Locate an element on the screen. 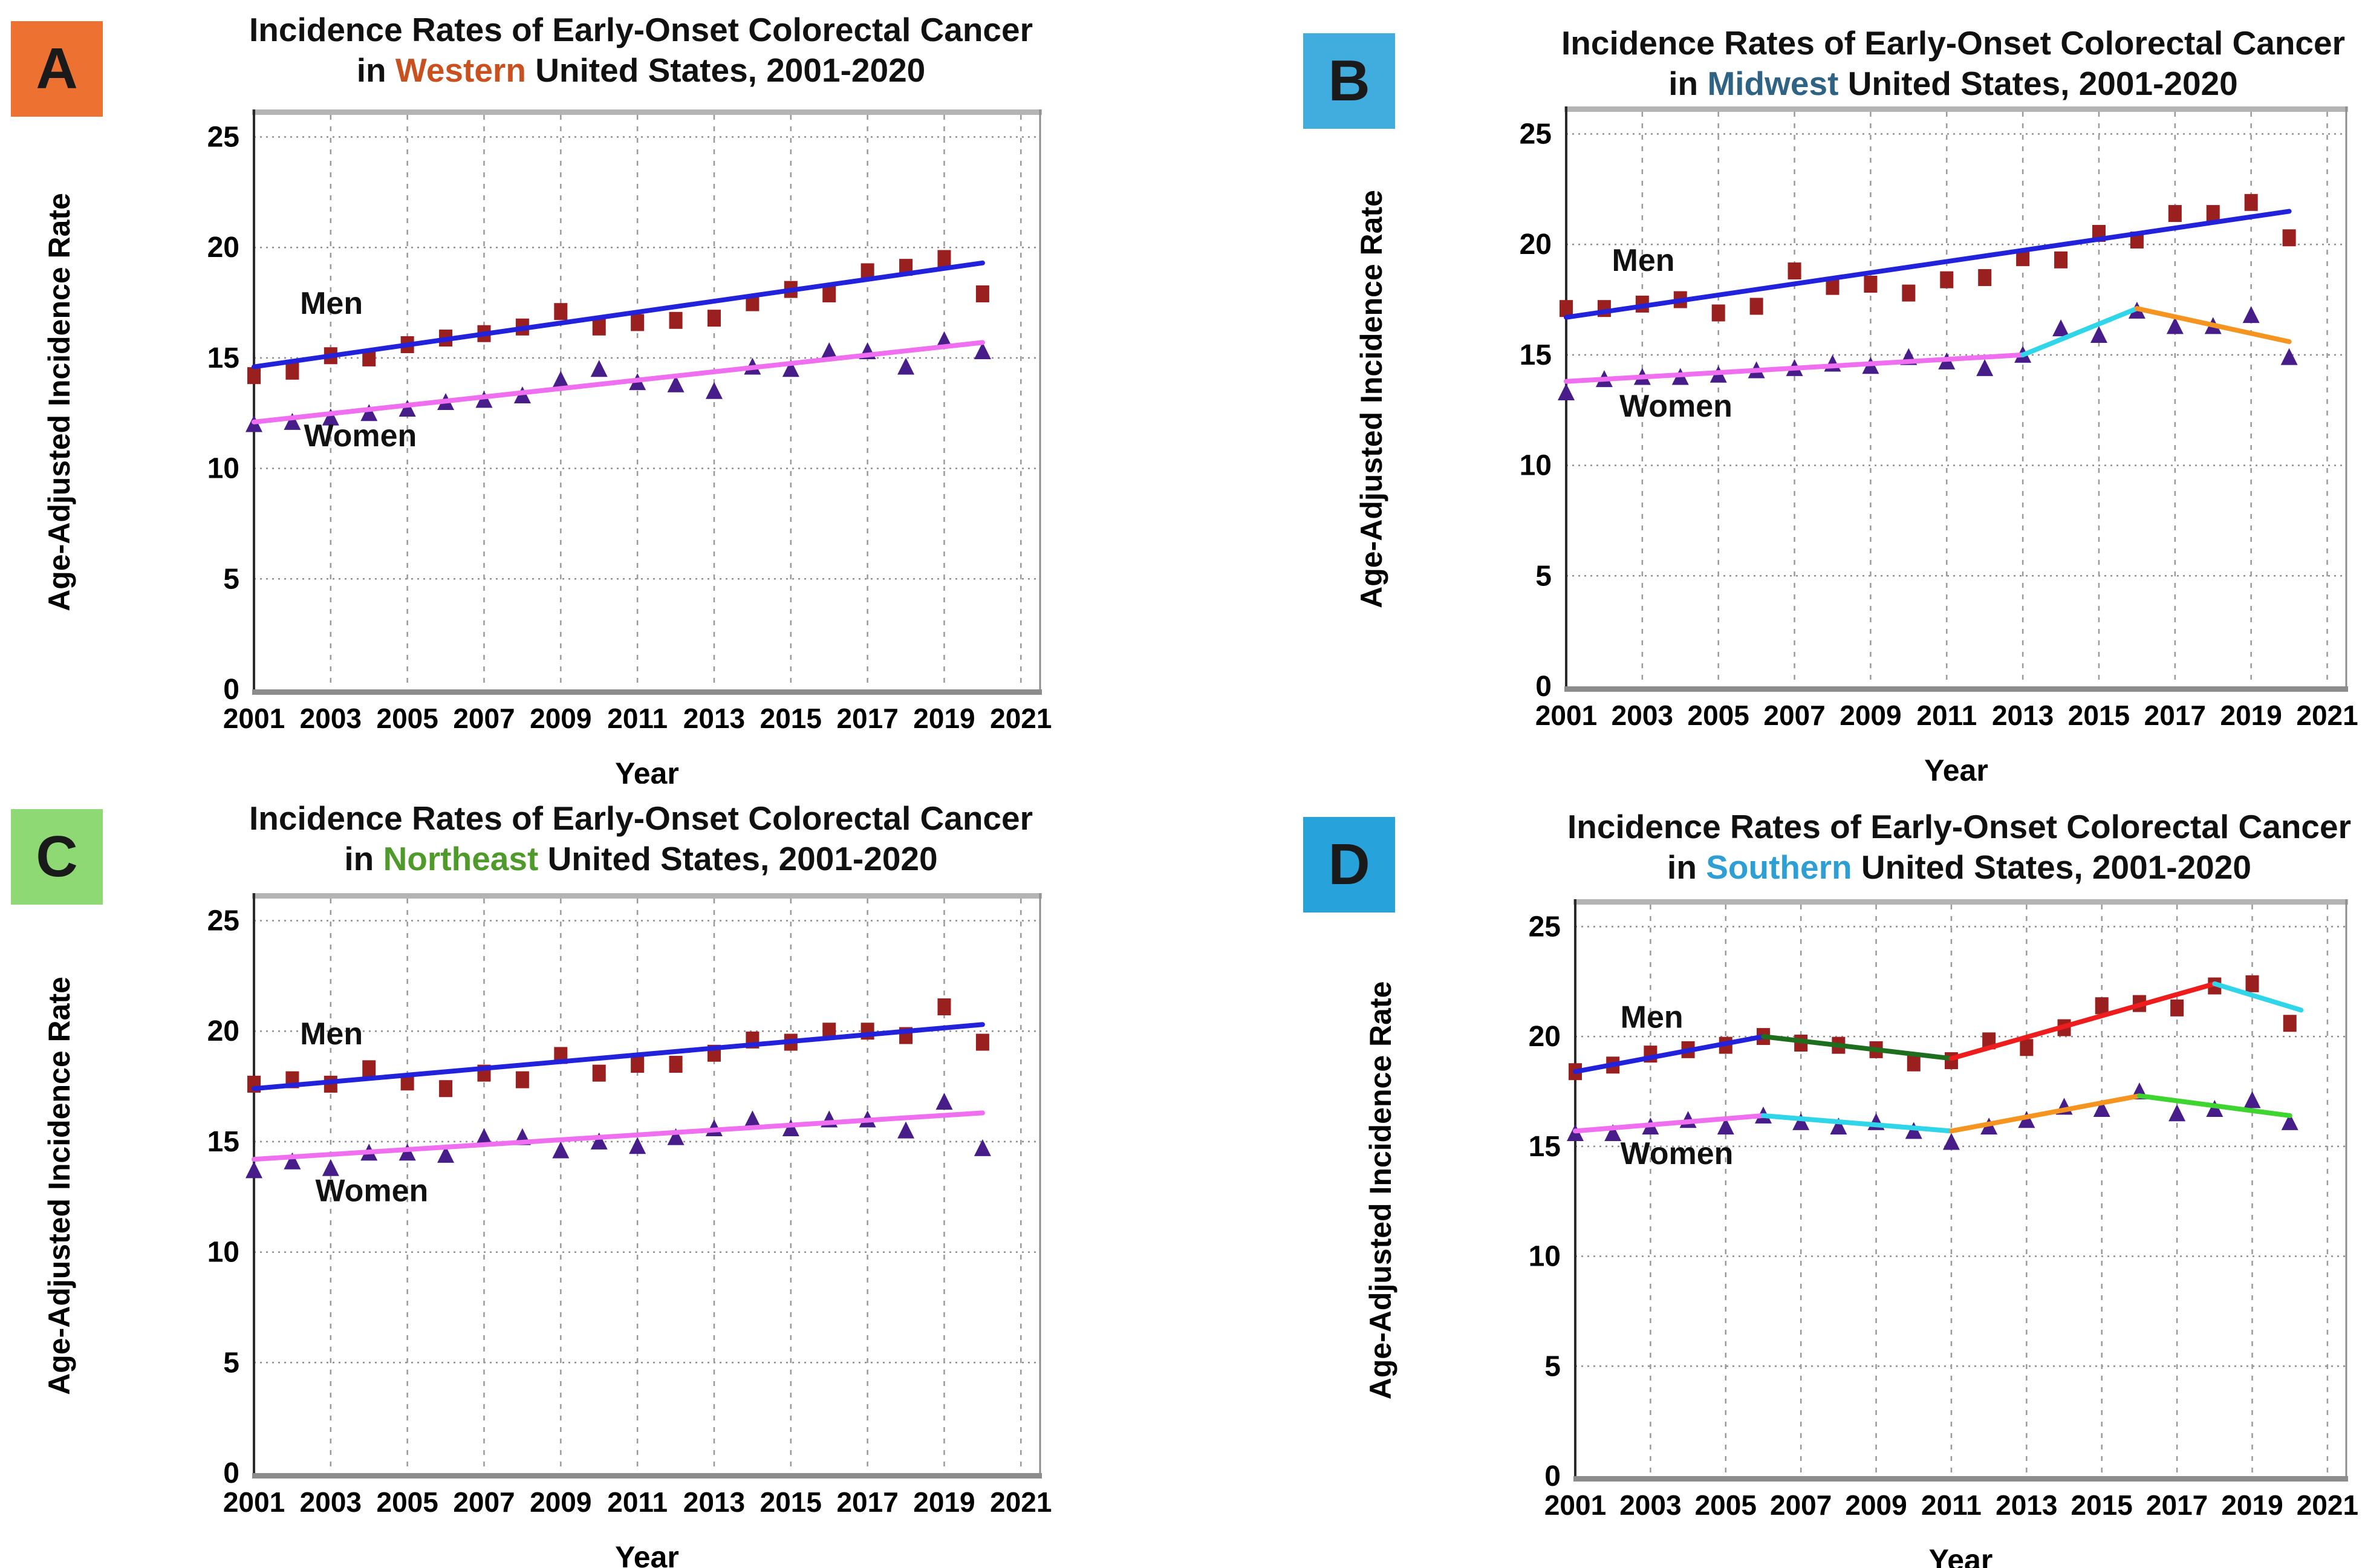  y-tick-label: 10 is located at coordinates (1536, 466).